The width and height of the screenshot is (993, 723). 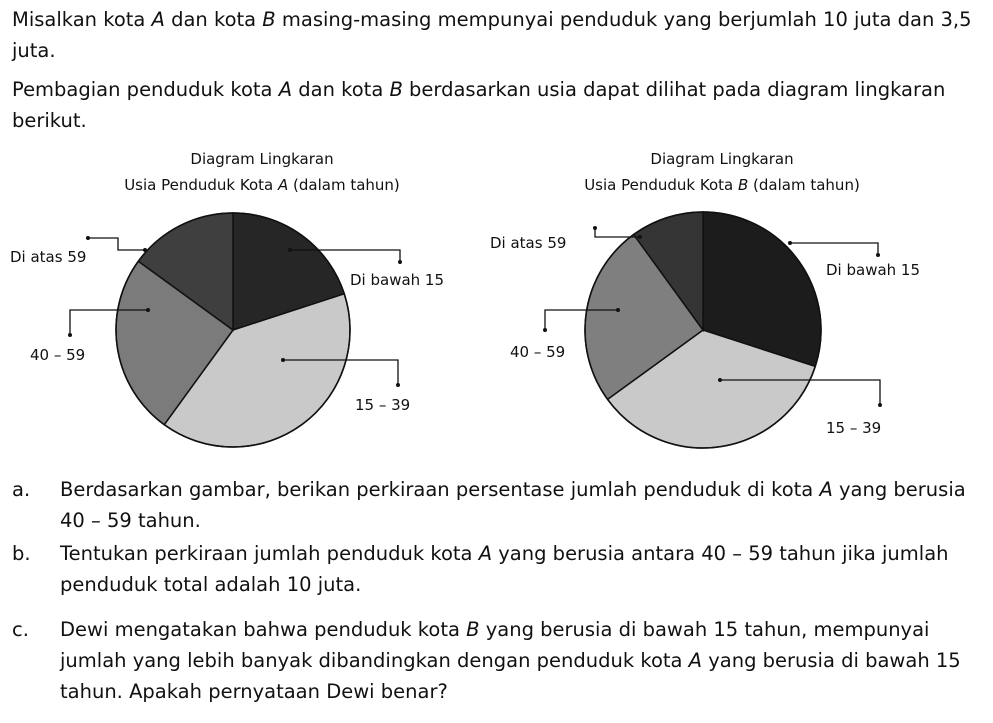 I want to click on text: Tentukan perkiraan jumlah penduduk kota, so click(x=269, y=553).